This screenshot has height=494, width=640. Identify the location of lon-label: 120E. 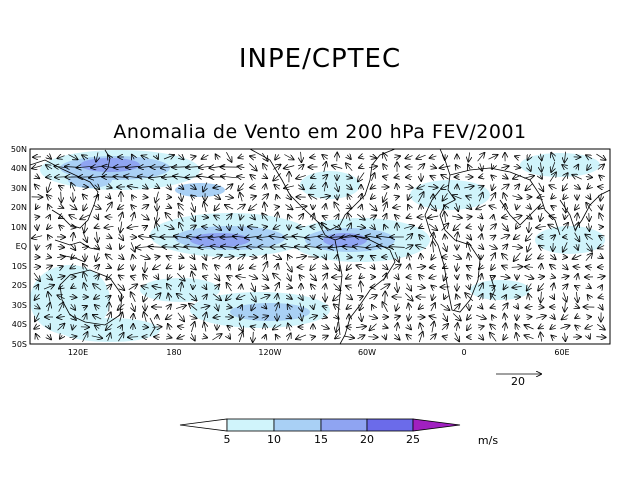
(78, 352).